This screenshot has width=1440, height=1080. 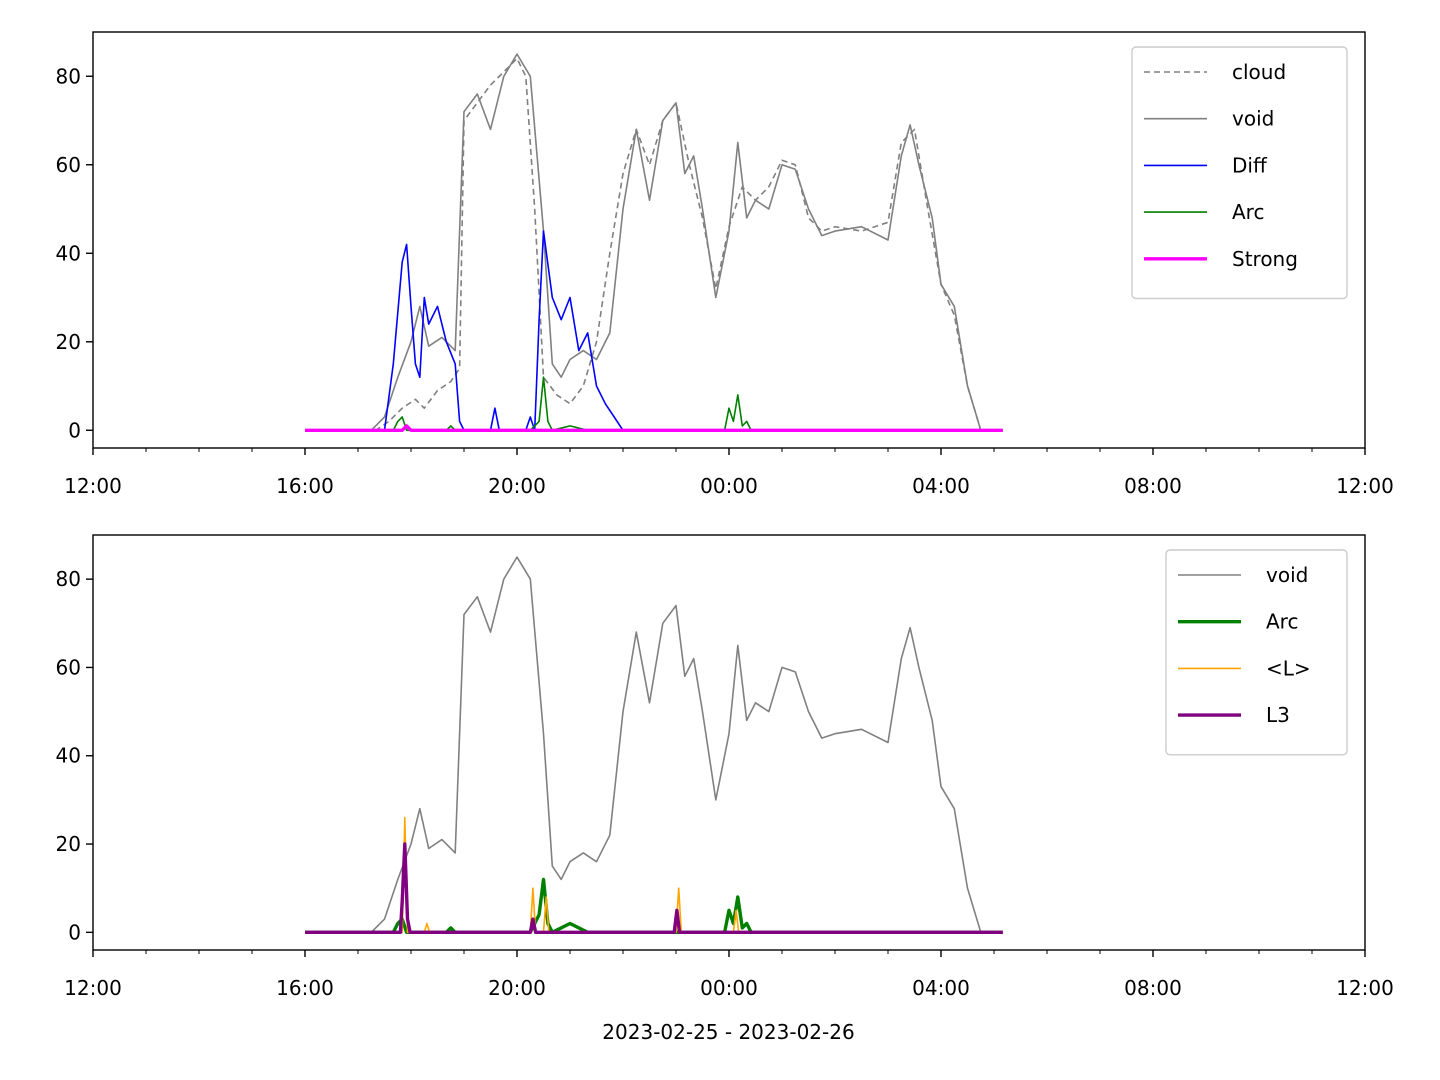 What do you see at coordinates (1278, 715) in the screenshot?
I see `legend-label-l3: L3` at bounding box center [1278, 715].